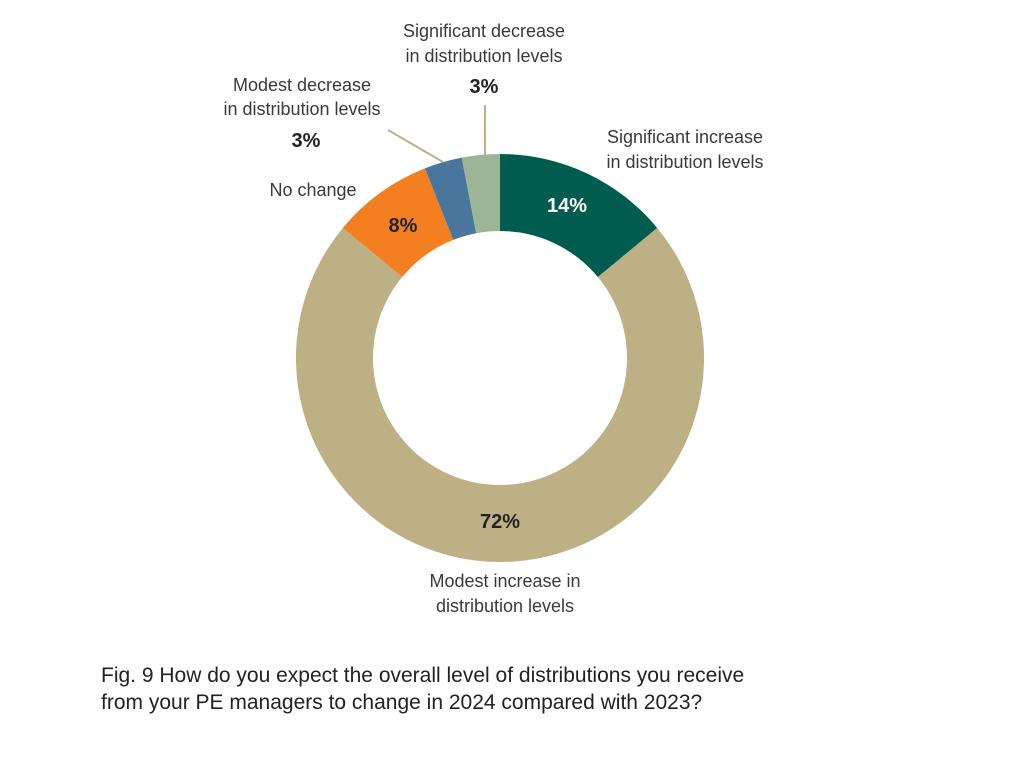 This screenshot has height=773, width=1024. What do you see at coordinates (306, 141) in the screenshot?
I see `data-label-modest-decrease-in-distribution-levels: 3%` at bounding box center [306, 141].